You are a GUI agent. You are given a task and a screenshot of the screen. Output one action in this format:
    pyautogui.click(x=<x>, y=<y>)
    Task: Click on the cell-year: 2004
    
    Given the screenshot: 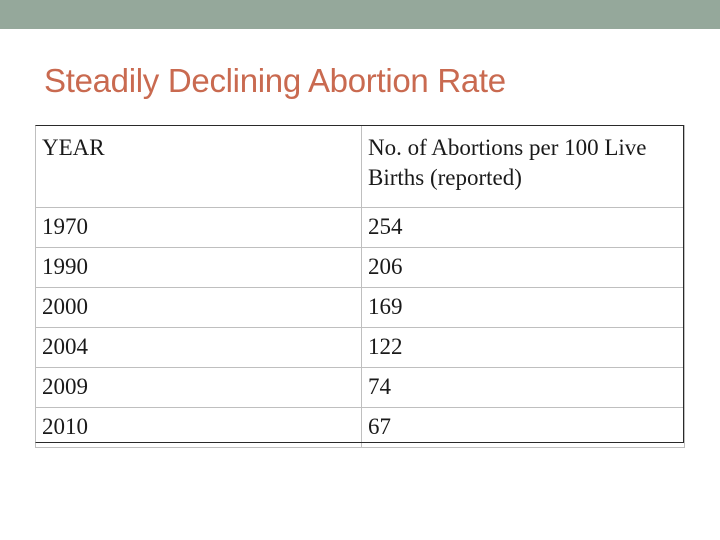 What is the action you would take?
    pyautogui.click(x=198, y=347)
    